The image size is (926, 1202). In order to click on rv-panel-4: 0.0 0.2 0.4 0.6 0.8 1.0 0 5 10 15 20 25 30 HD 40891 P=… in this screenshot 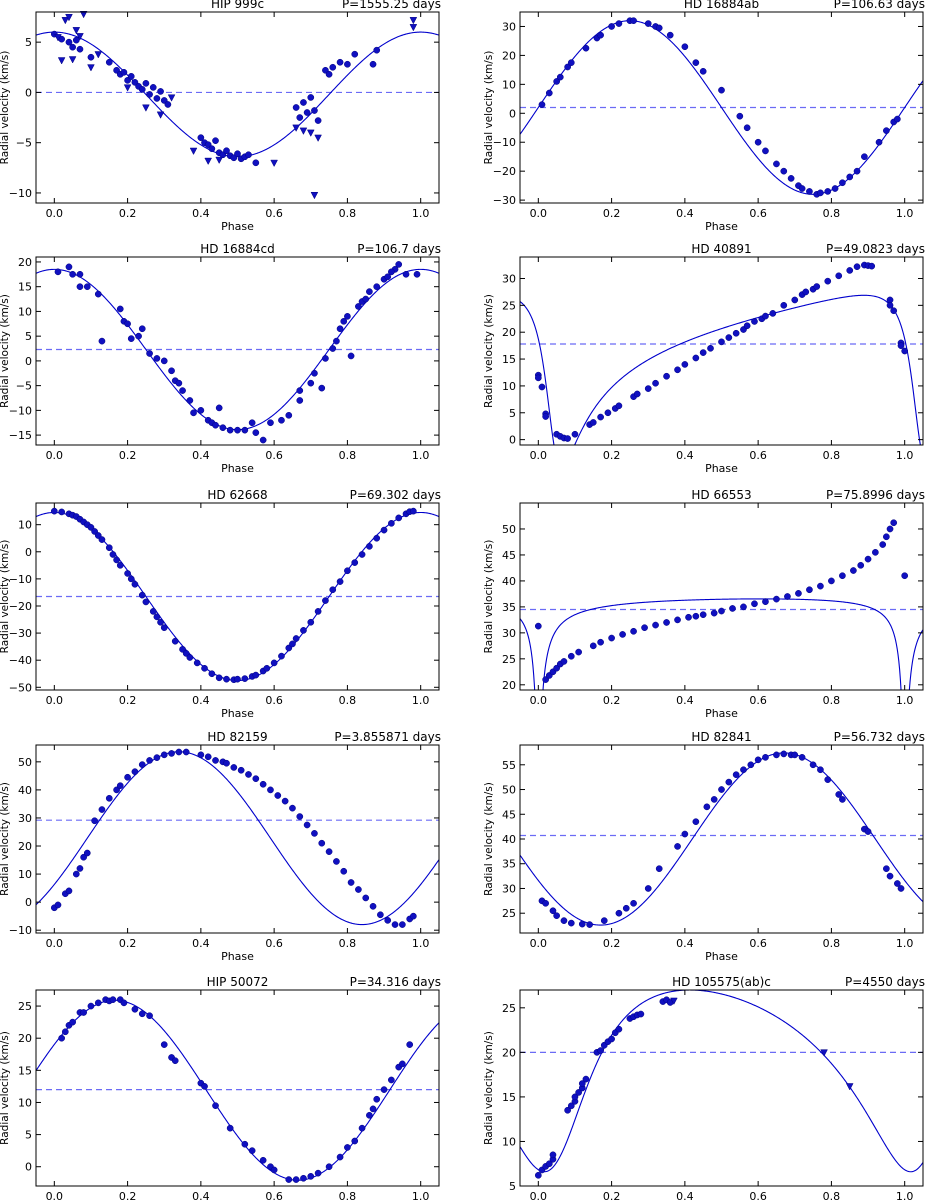, I will do `click(704, 358)`.